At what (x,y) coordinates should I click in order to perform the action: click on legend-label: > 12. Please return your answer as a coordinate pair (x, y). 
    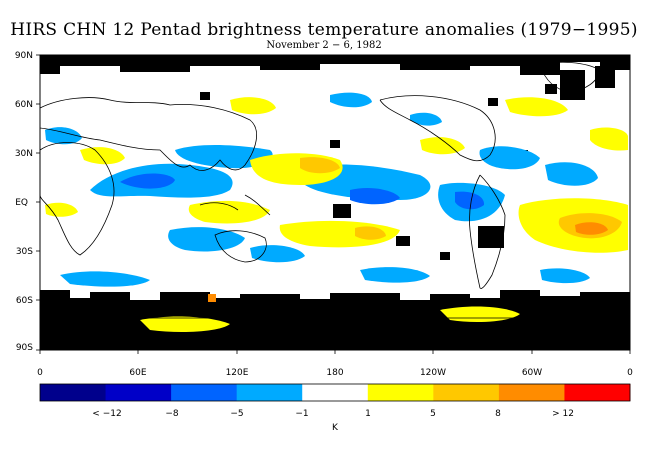
    Looking at the image, I should click on (563, 414).